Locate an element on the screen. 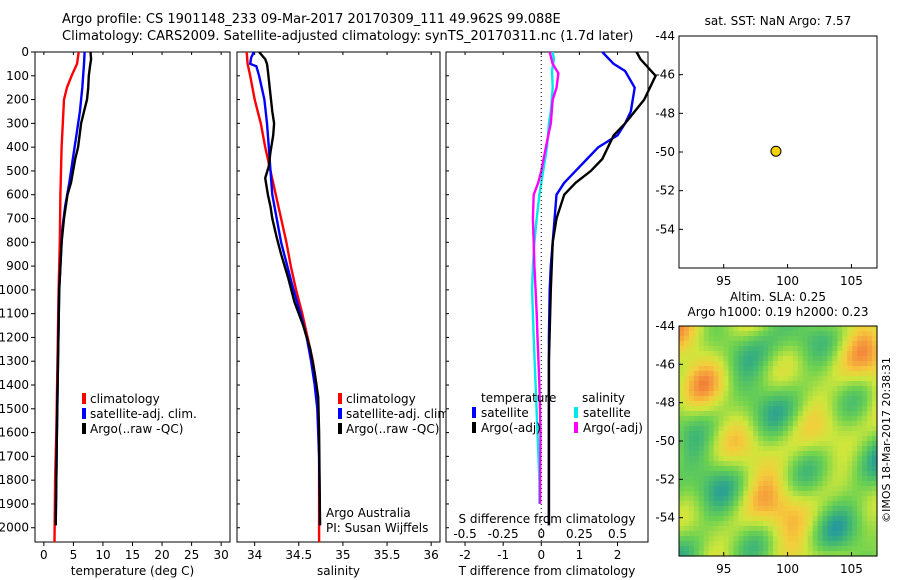  x-axis-label: temperature (deg C) is located at coordinates (132, 571).